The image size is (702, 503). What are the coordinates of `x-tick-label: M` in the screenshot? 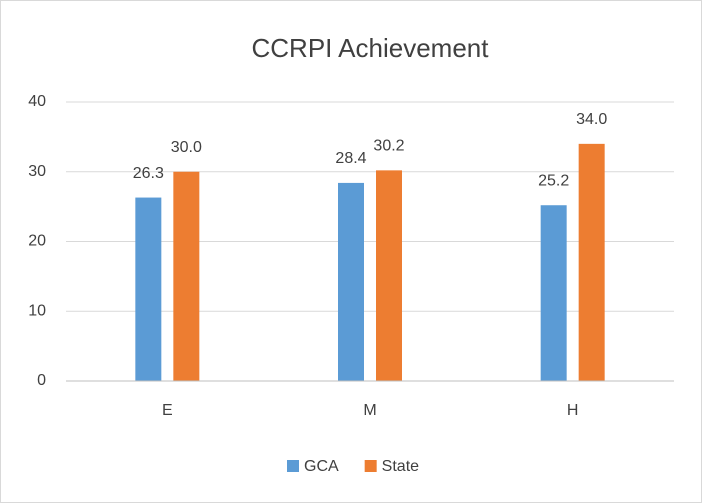 It's located at (369, 410).